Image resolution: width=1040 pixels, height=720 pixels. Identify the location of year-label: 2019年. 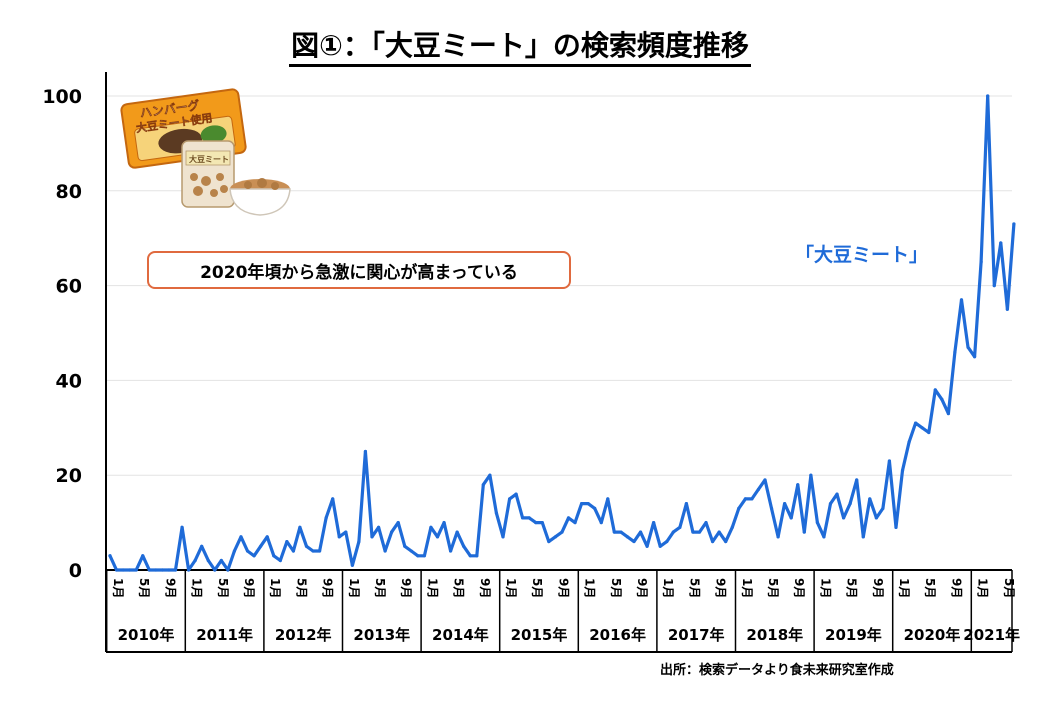
(853, 635).